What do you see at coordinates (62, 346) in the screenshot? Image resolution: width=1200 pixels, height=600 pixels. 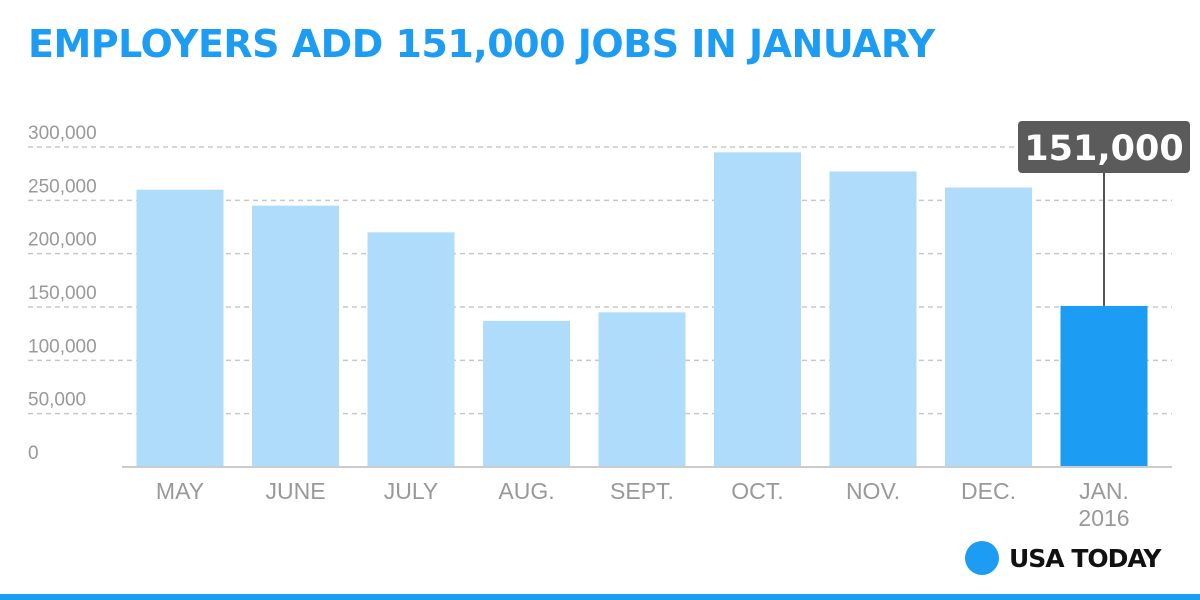 I see `y-tick-label: 100,000` at bounding box center [62, 346].